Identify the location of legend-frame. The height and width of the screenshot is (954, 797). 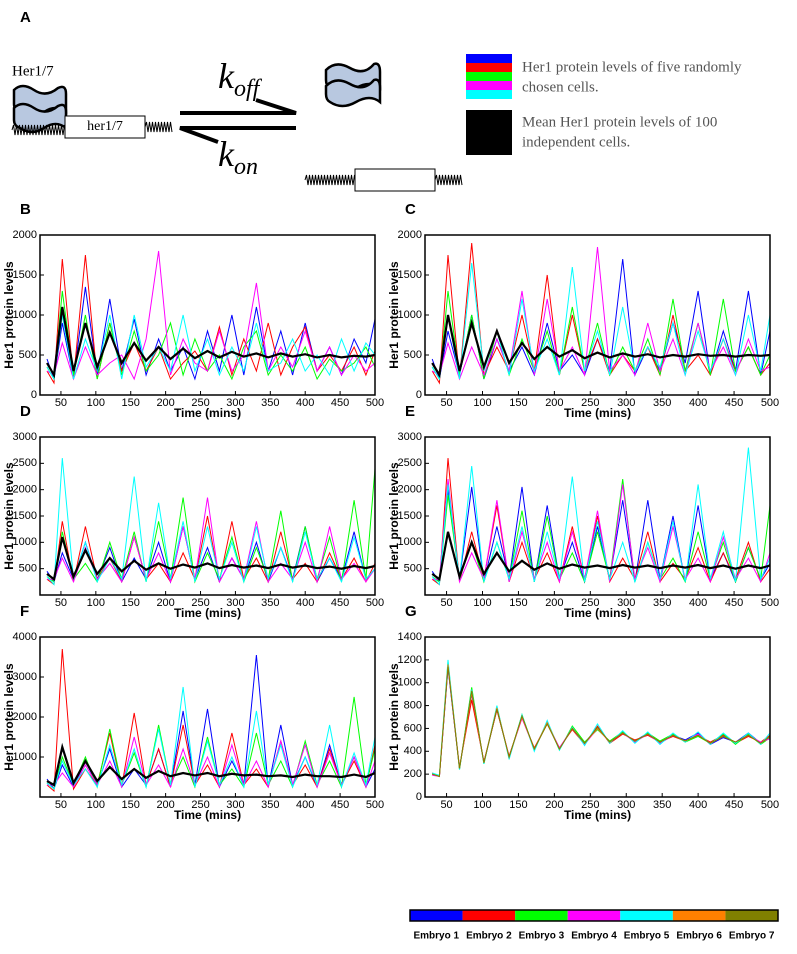
(594, 915).